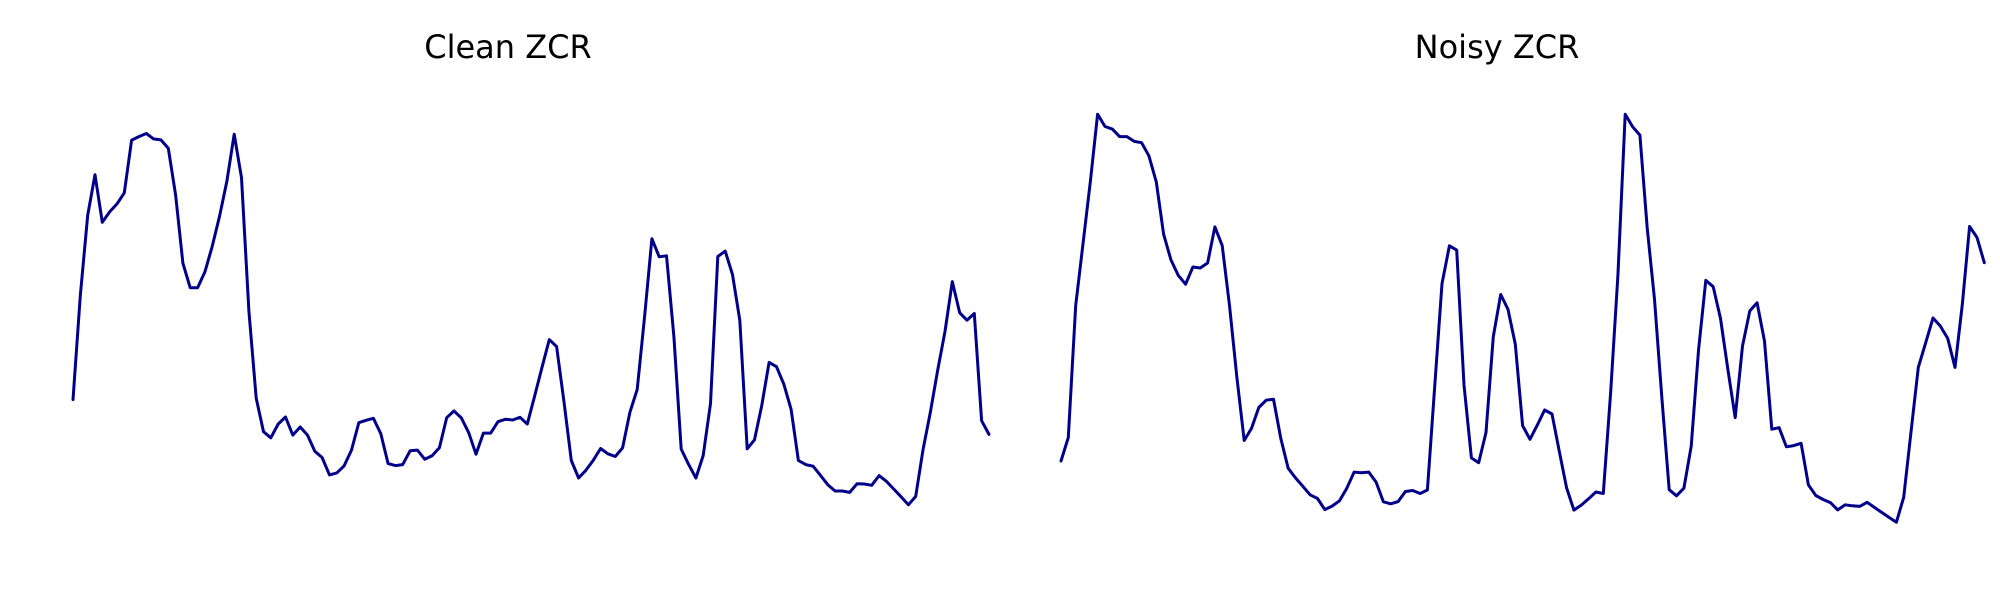  Describe the element at coordinates (507, 47) in the screenshot. I see `chart-title-clean: Clean ZCR` at that location.